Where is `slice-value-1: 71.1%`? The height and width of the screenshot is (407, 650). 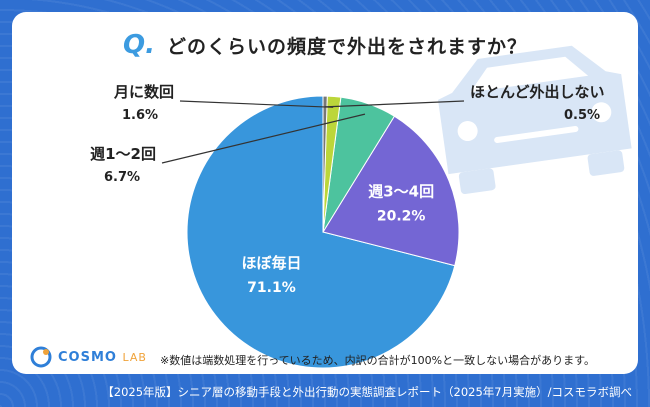
slice-value-1: 71.1% is located at coordinates (271, 288).